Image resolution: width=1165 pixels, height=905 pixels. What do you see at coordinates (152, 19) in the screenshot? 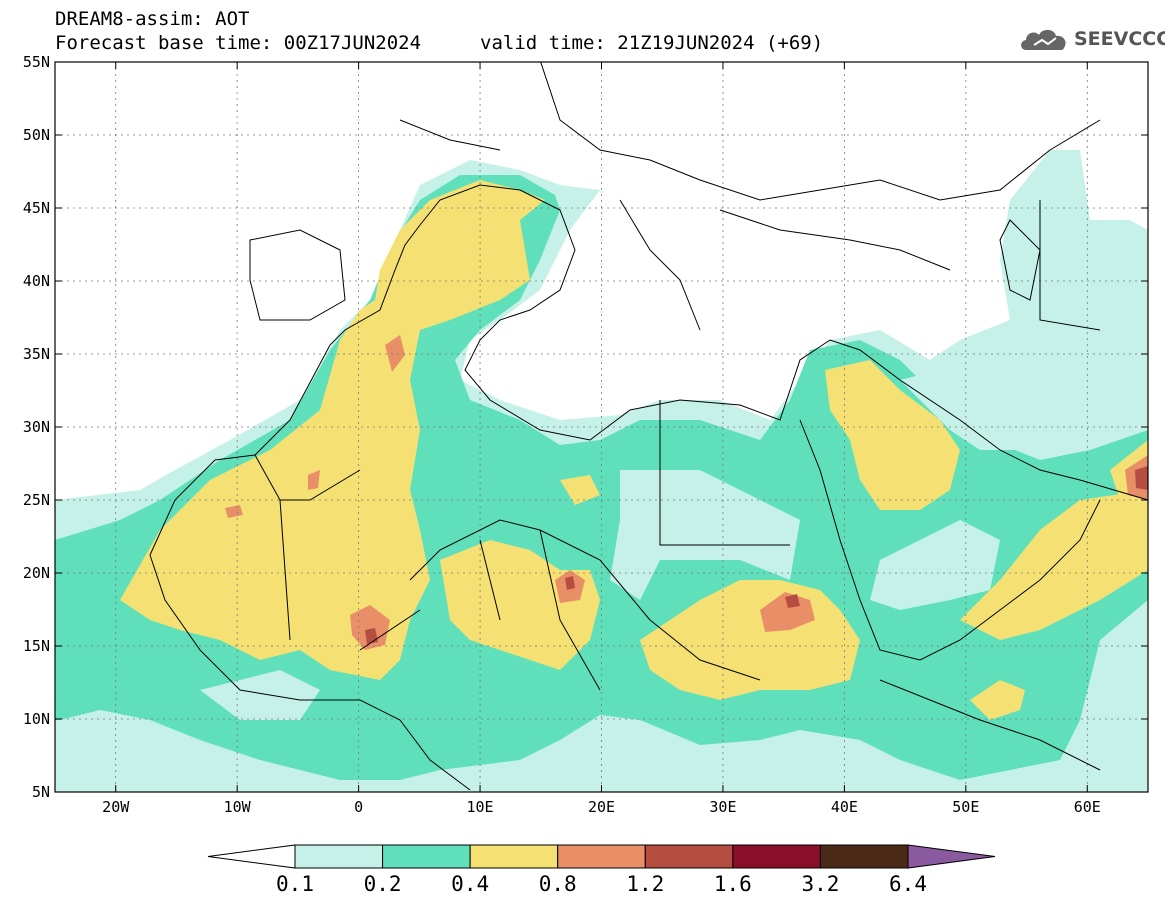
I see `chart-title: DREAM8-assim: AOT` at bounding box center [152, 19].